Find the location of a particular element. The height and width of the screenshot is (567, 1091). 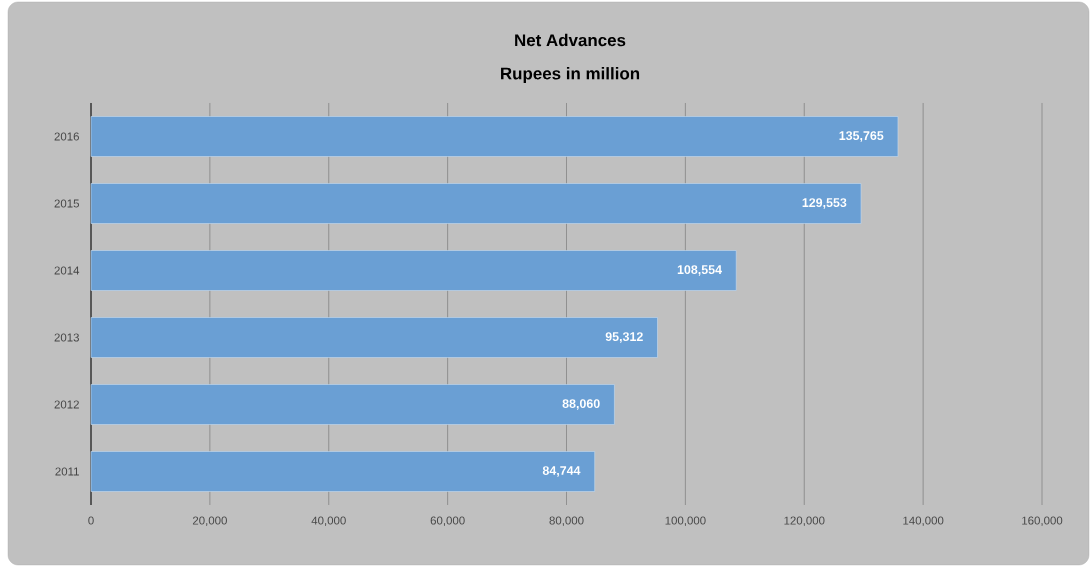

chart-title: Net Advances is located at coordinates (570, 40).